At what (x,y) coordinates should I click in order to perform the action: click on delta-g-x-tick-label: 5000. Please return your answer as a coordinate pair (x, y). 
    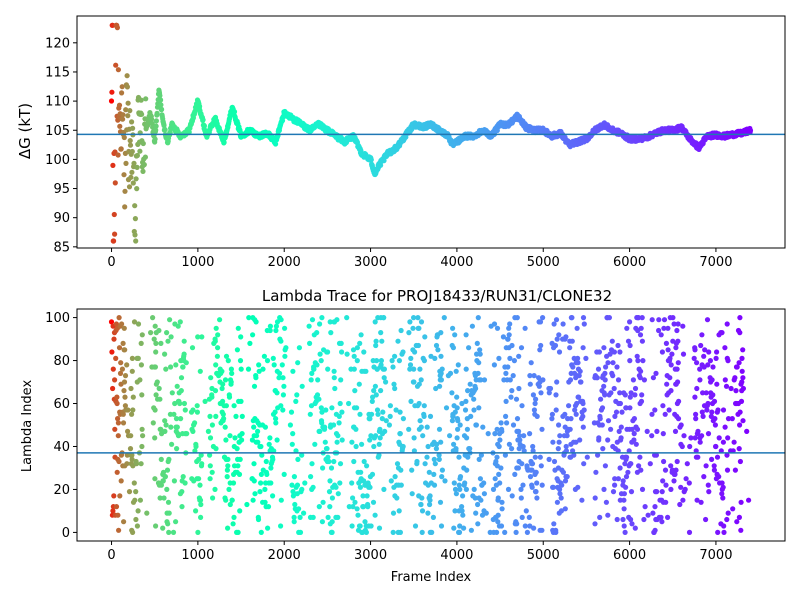
    Looking at the image, I should click on (543, 262).